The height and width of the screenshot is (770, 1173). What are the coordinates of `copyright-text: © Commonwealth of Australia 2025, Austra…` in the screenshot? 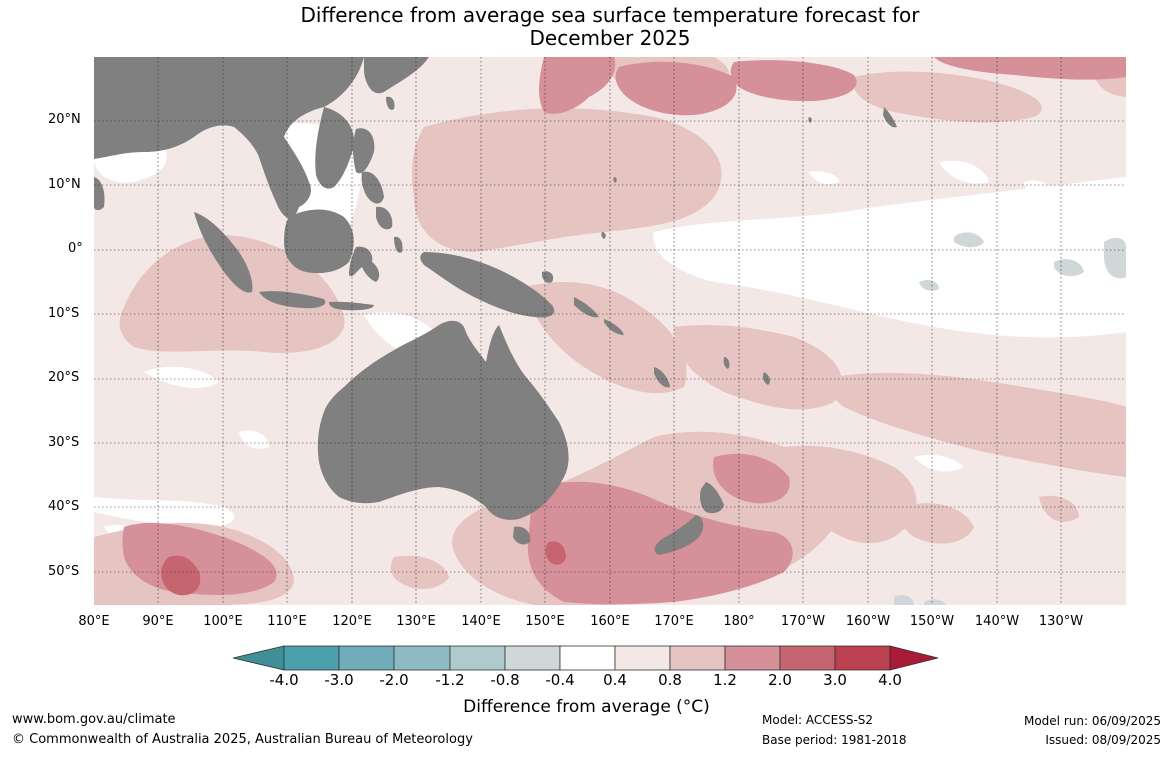 It's located at (242, 739).